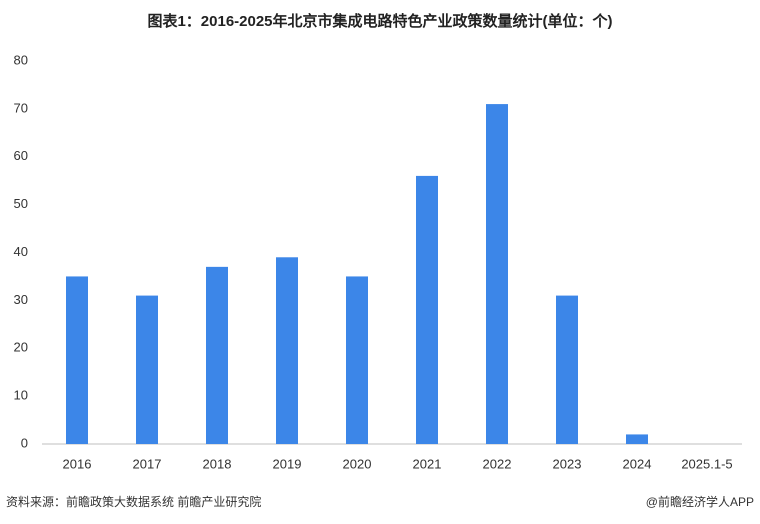 This screenshot has height=524, width=760. Describe the element at coordinates (147, 463) in the screenshot. I see `x-tick-label: 2017` at that location.